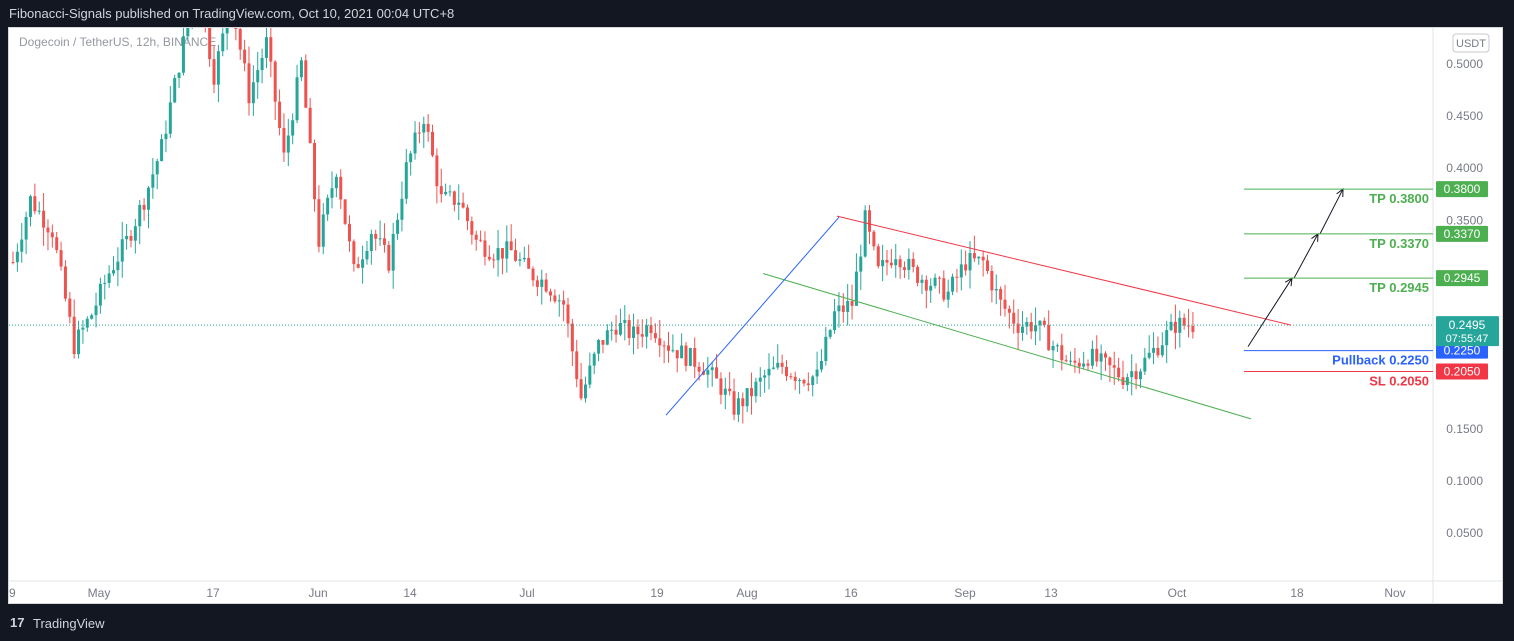 The height and width of the screenshot is (641, 1514). I want to click on level-label: Pullback 0.2250, so click(1380, 360).